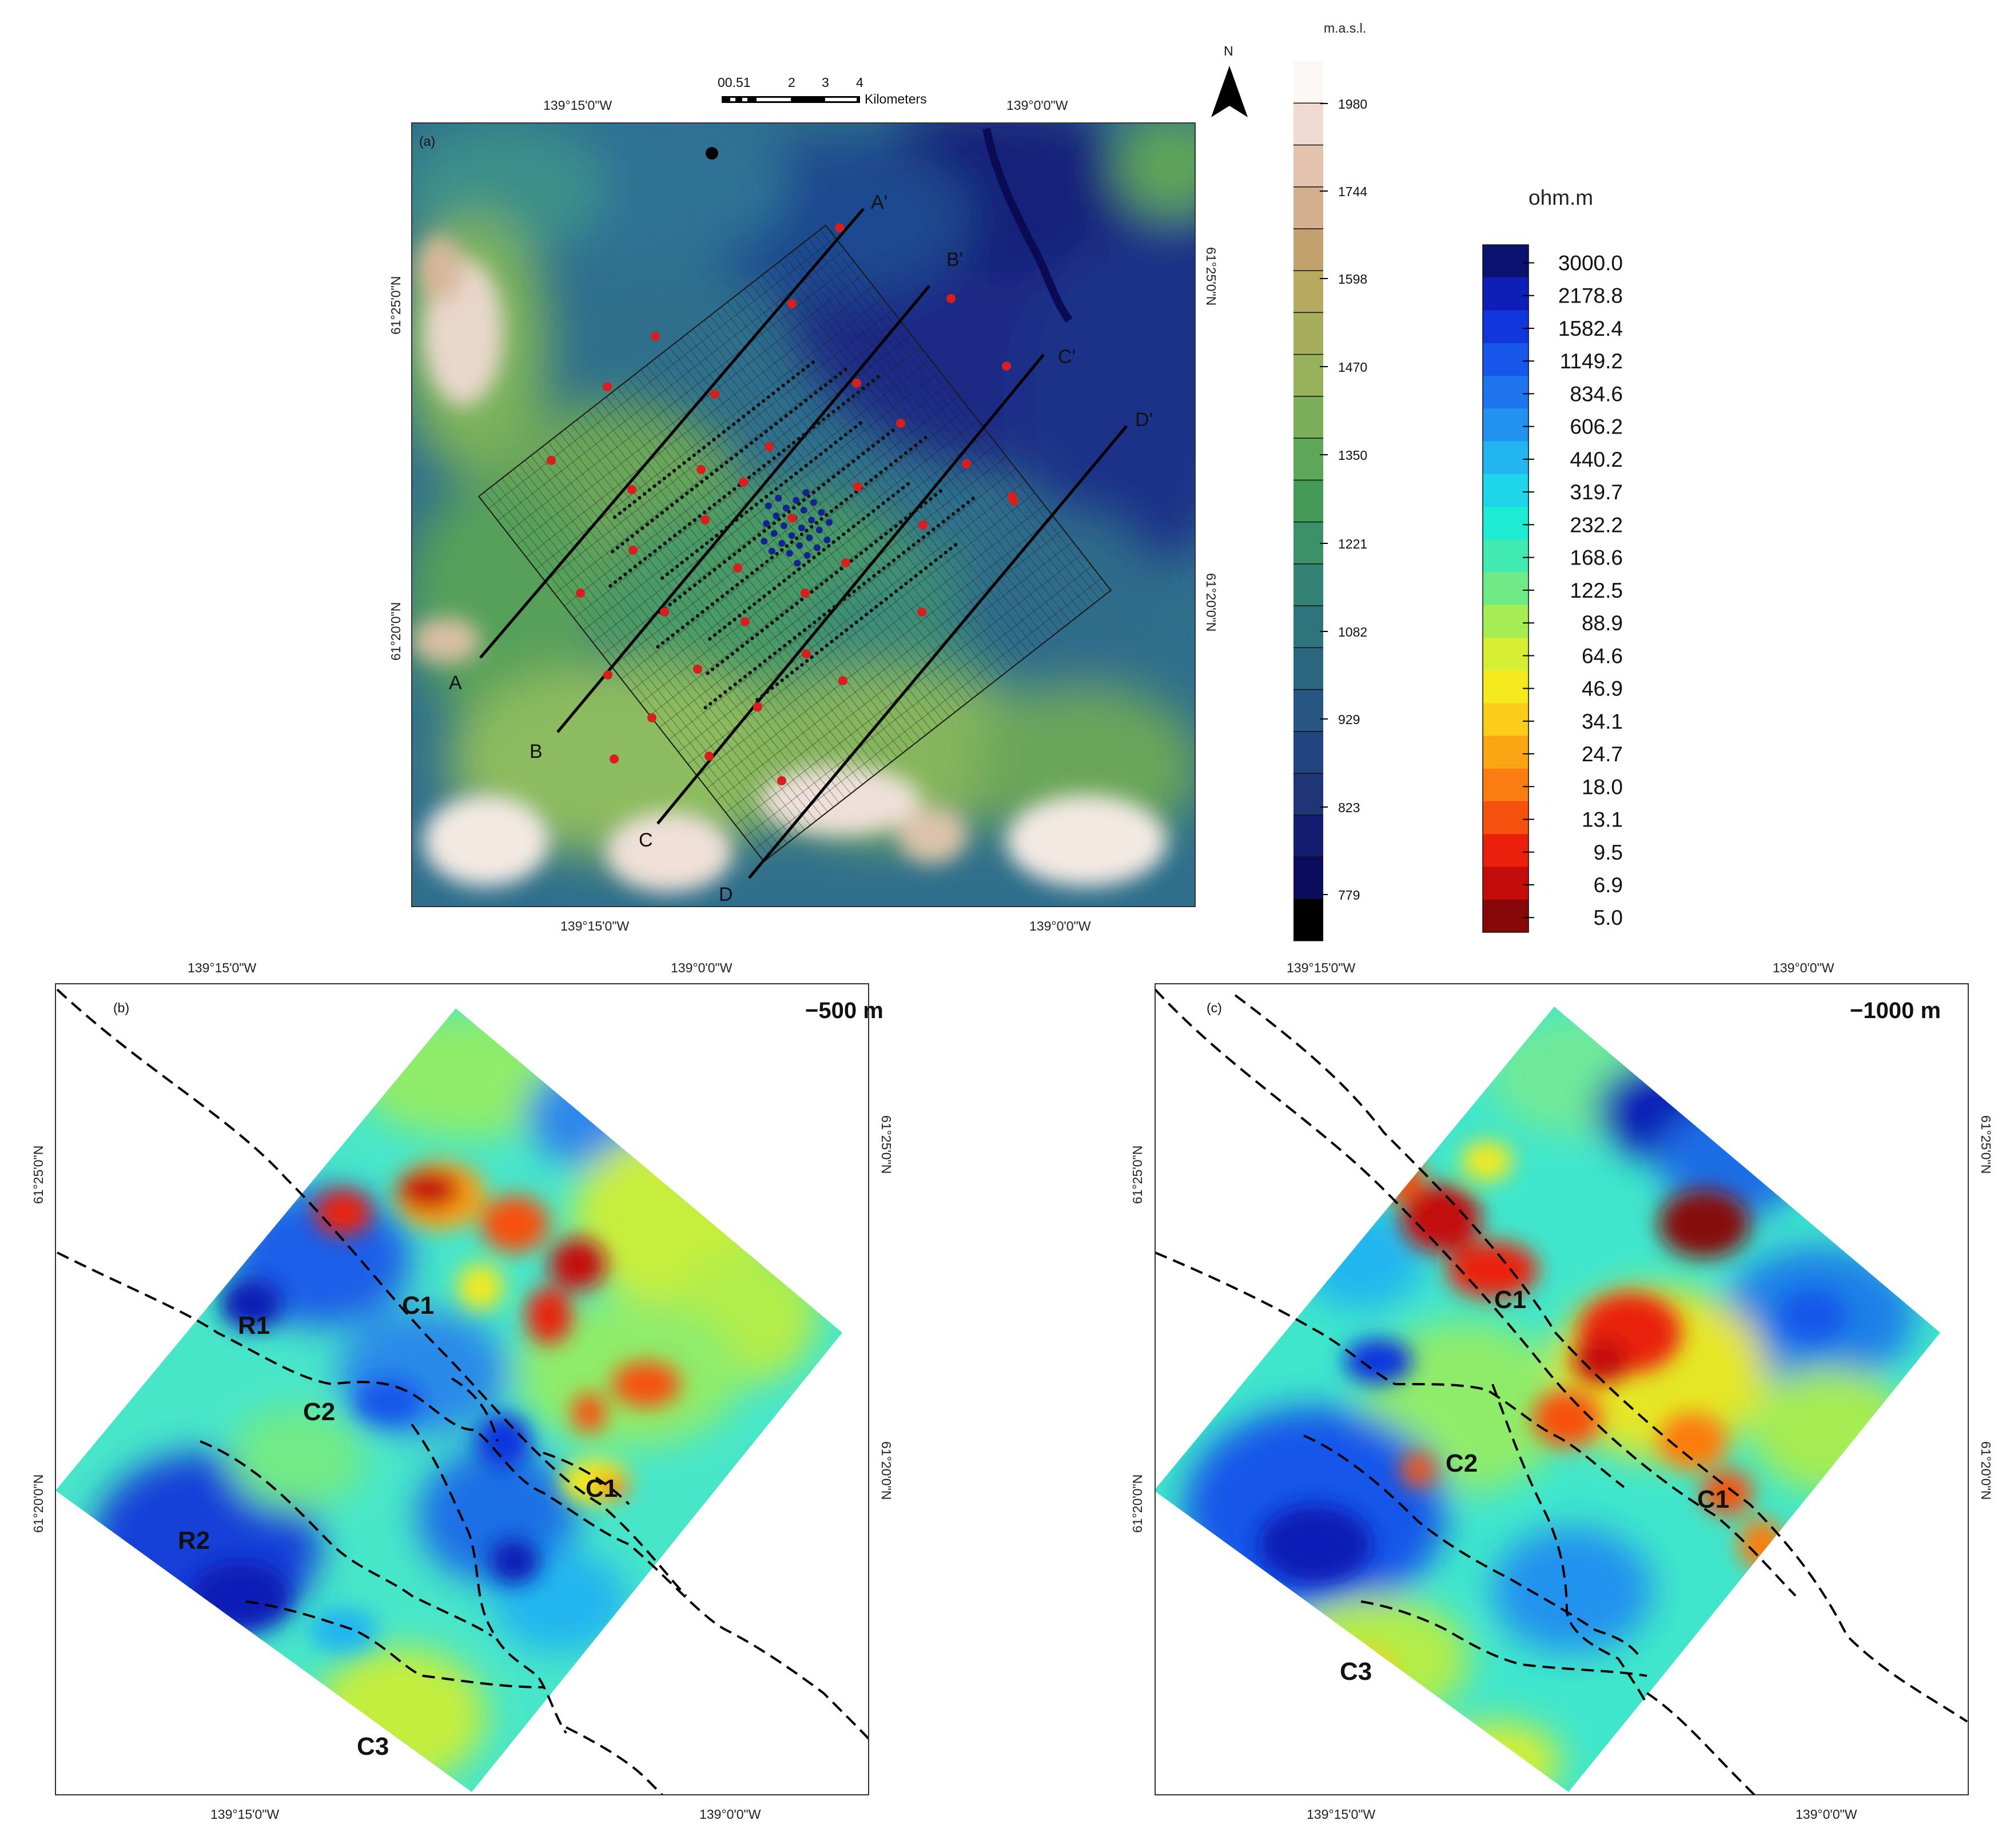 Image resolution: width=2010 pixels, height=1848 pixels. What do you see at coordinates (1212, 276) in the screenshot?
I see `panel-a-right-coord-1: 61°25'0"N` at bounding box center [1212, 276].